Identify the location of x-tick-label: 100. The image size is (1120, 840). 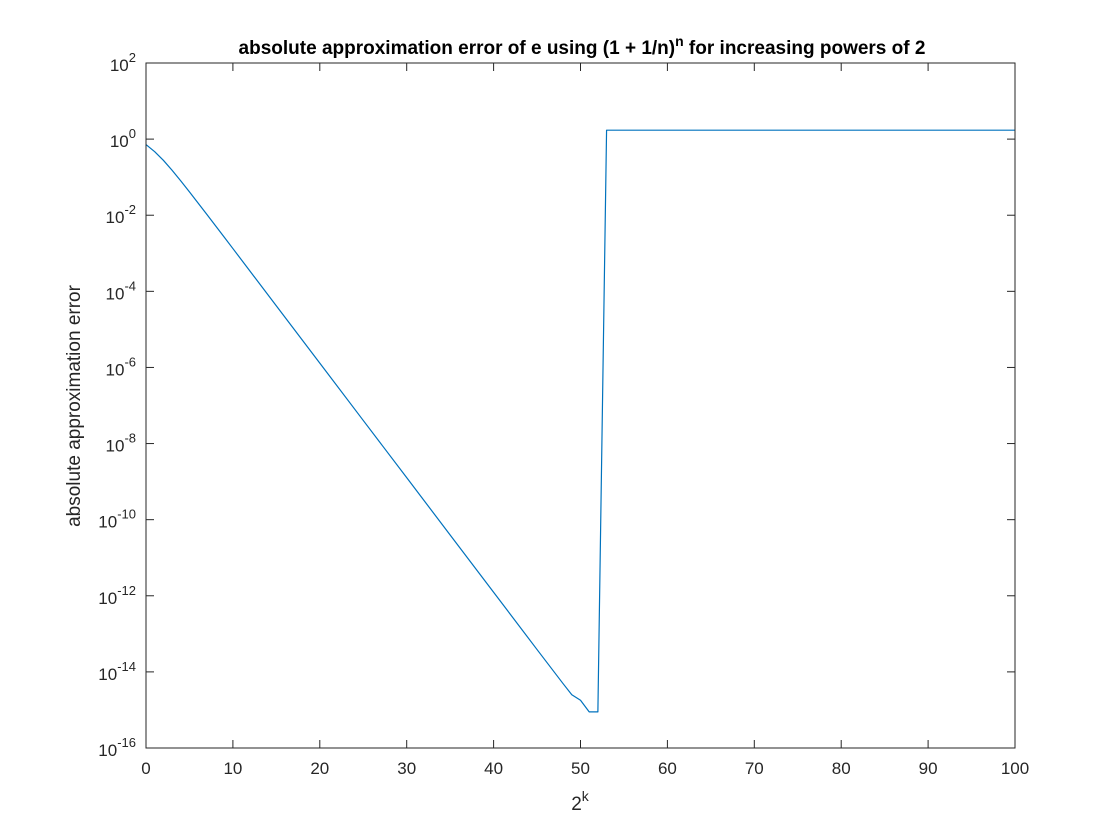
(1015, 768).